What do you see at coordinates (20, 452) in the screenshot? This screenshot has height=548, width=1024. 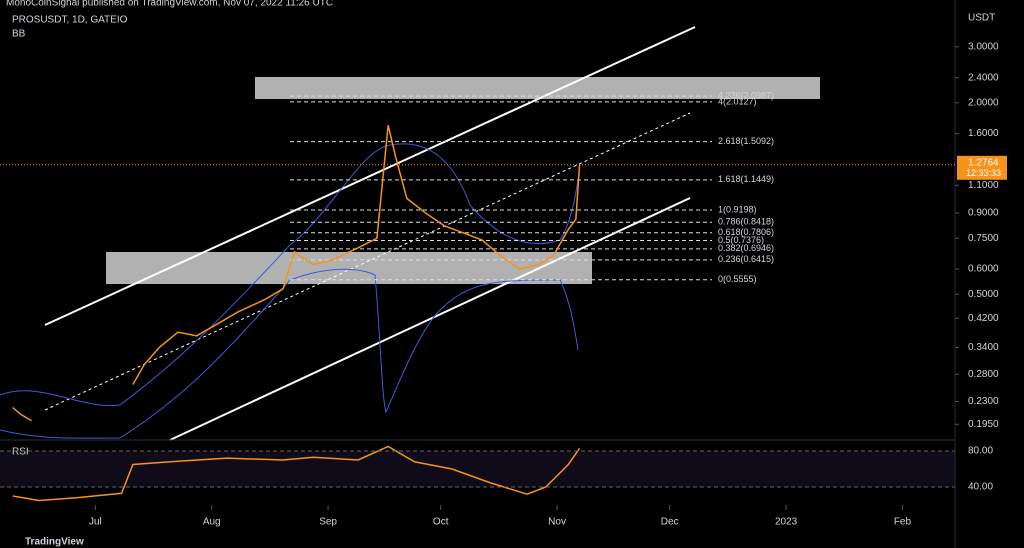 I see `rsi-title: RSI` at bounding box center [20, 452].